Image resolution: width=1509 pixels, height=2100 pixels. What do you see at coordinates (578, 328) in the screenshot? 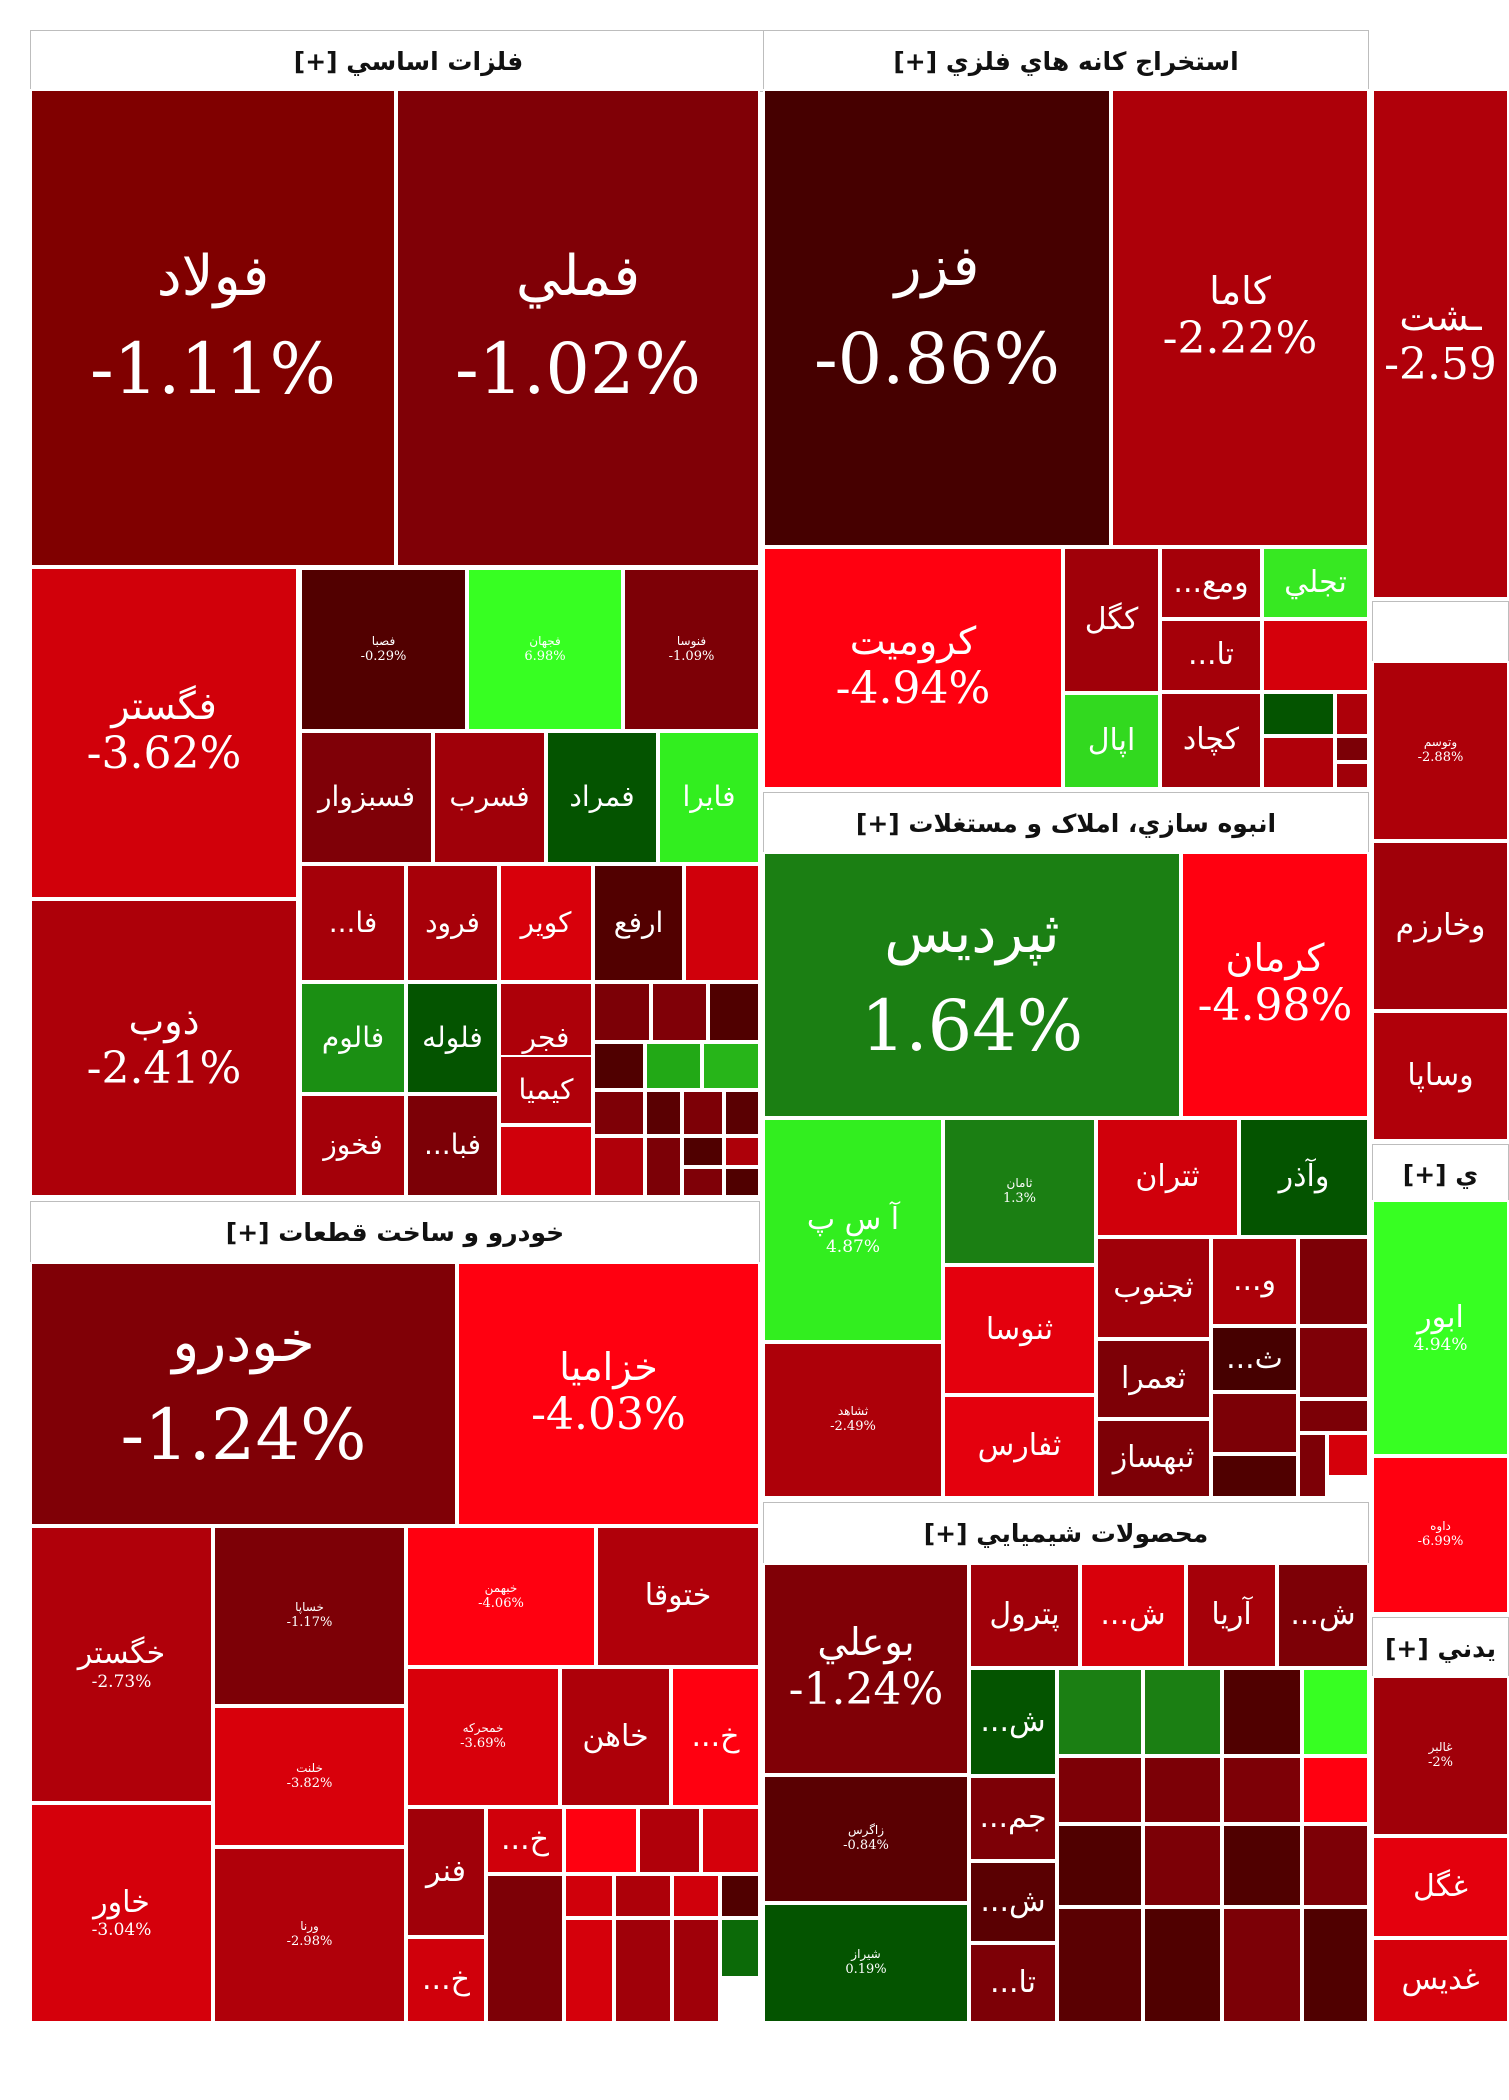
I see `stock-tile: فملي -1.02%` at bounding box center [578, 328].